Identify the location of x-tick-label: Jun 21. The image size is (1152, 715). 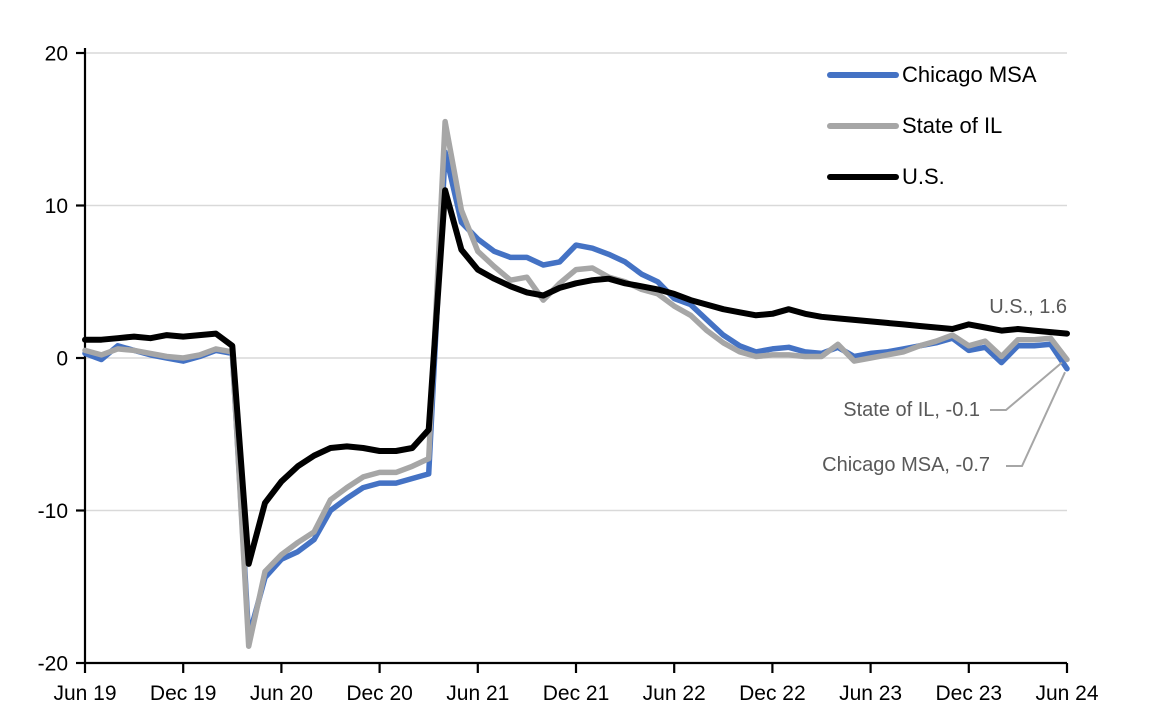
(477, 693).